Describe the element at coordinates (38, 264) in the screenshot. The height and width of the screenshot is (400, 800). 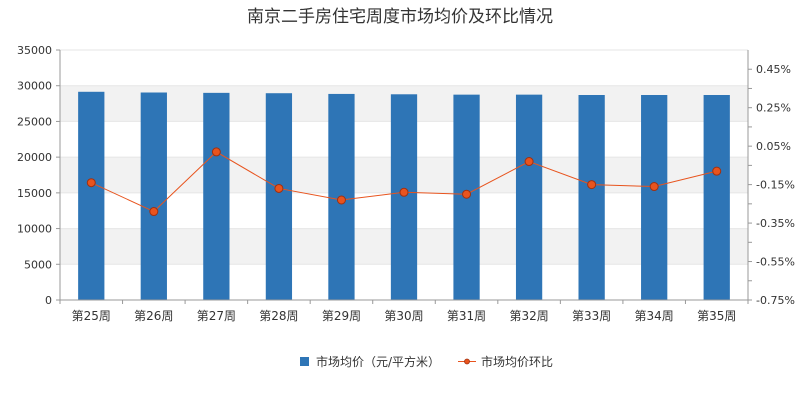
I see `left-tick-label: 5000` at that location.